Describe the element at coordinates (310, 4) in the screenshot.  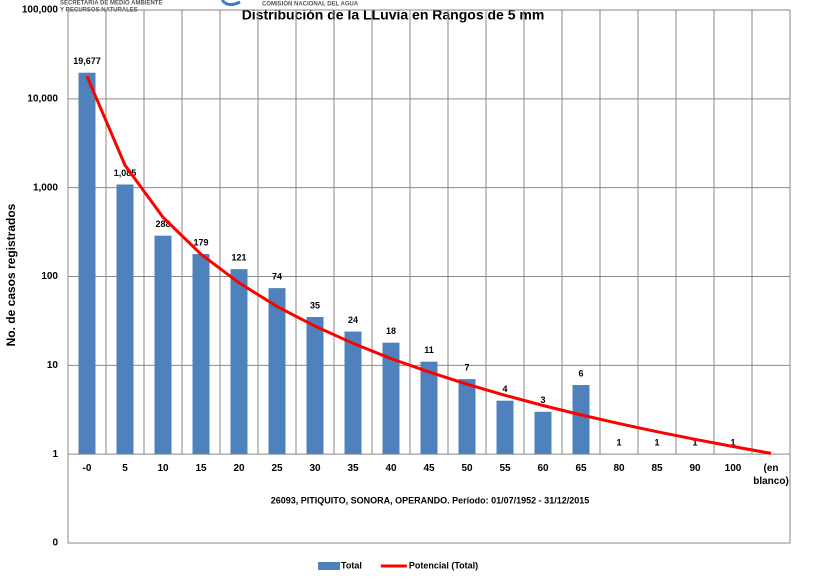
I see `agency-text: COMISIÓN NACIONAL DEL AGUA` at that location.